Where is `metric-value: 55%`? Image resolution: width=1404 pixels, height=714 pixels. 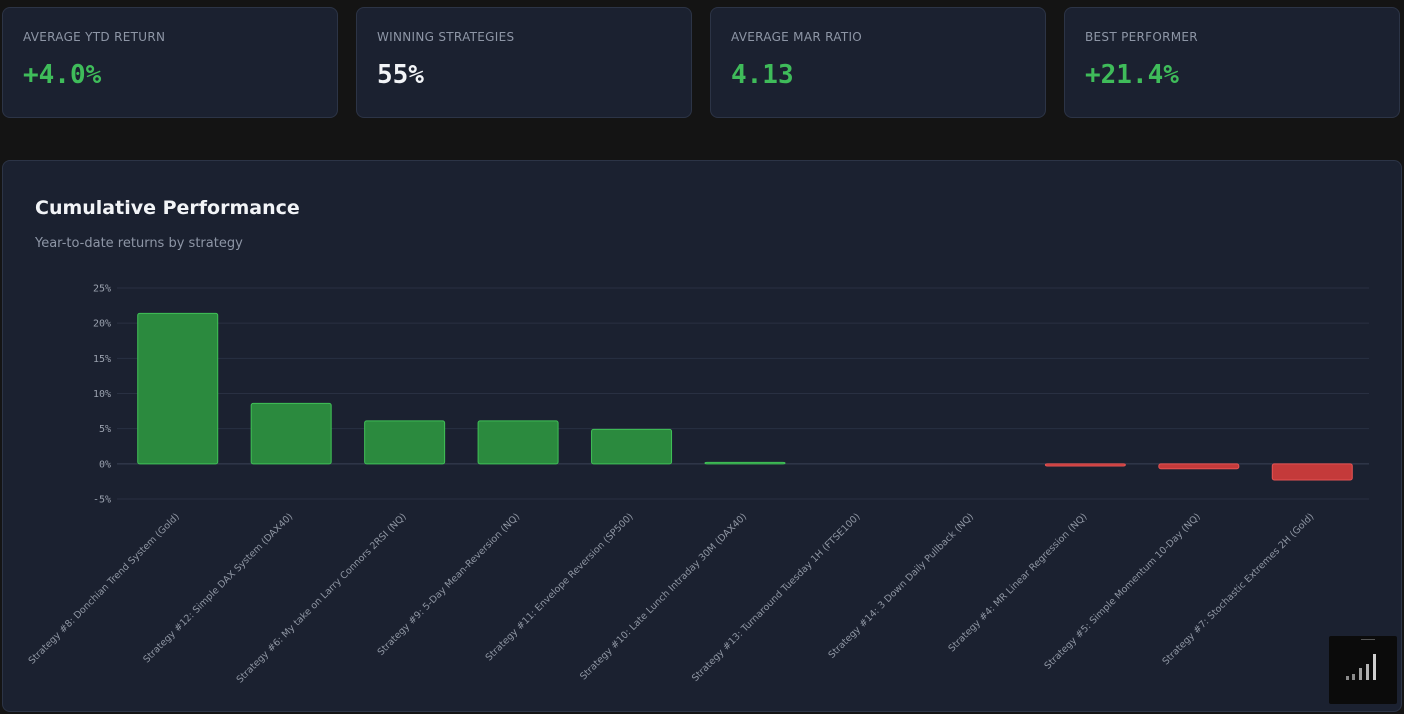
metric-value: 55% is located at coordinates (400, 75).